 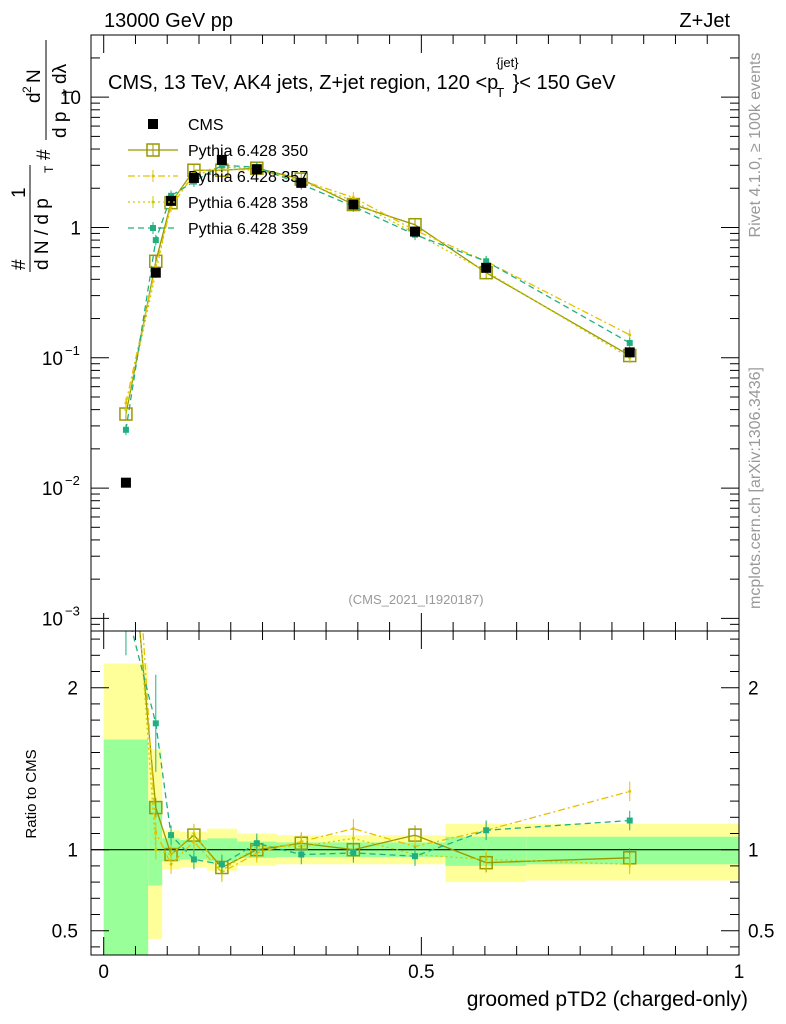 I want to click on ylabel-dpt-sub: T, so click(x=68, y=92).